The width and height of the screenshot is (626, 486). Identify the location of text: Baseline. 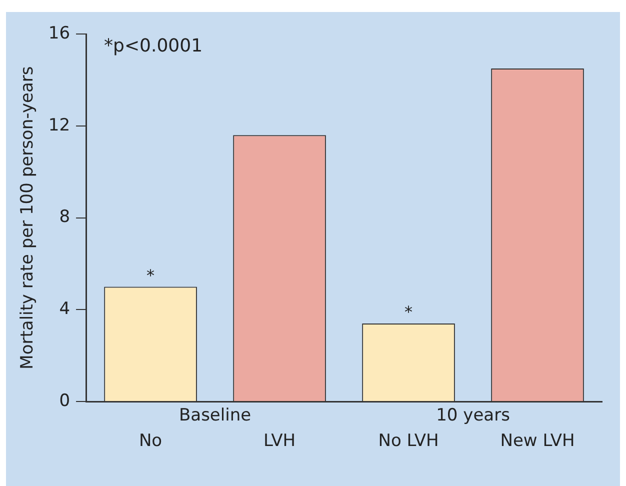
(215, 416).